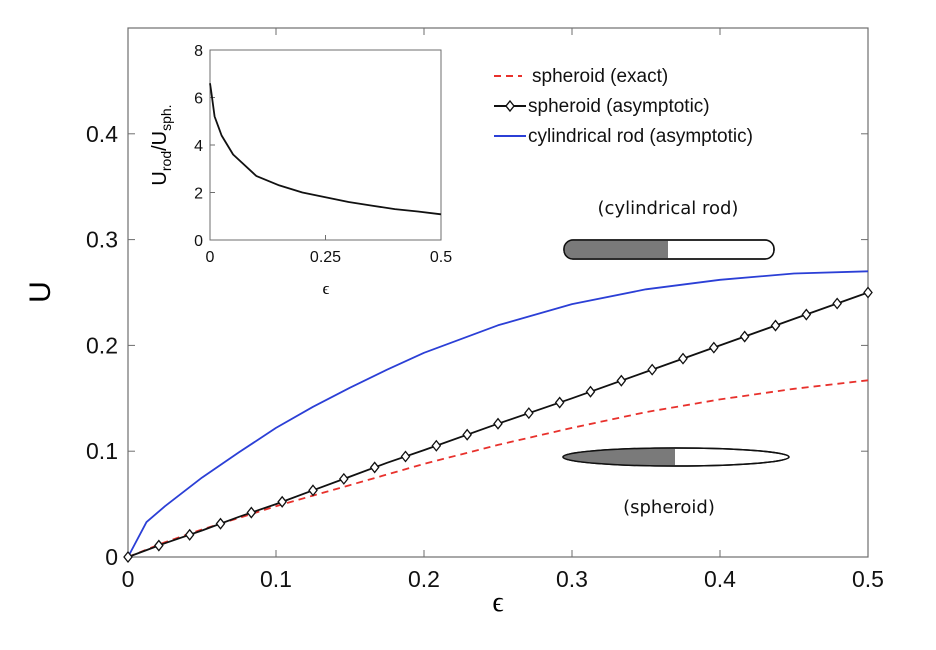 The height and width of the screenshot is (650, 936). Describe the element at coordinates (102, 134) in the screenshot. I see `main-y-tick-label: 0.4` at that location.